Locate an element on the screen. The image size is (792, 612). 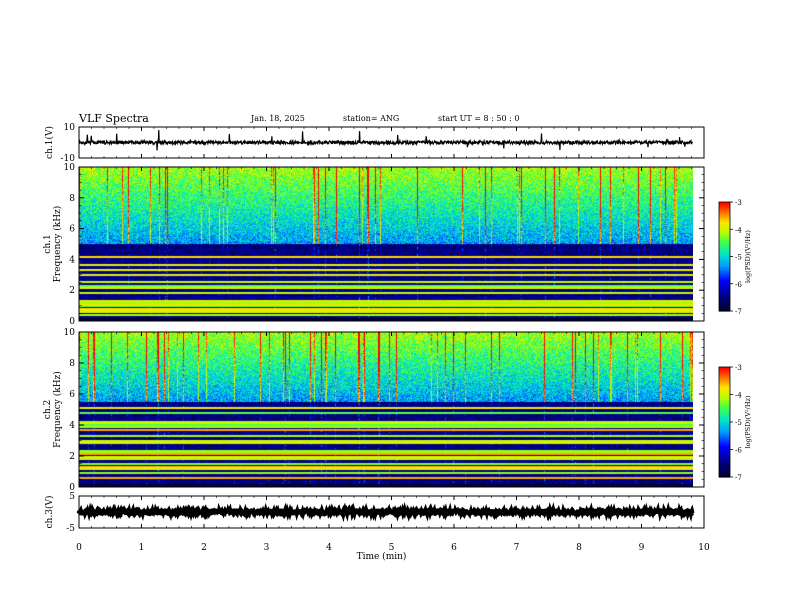
x-tick-label: 10 is located at coordinates (704, 548).